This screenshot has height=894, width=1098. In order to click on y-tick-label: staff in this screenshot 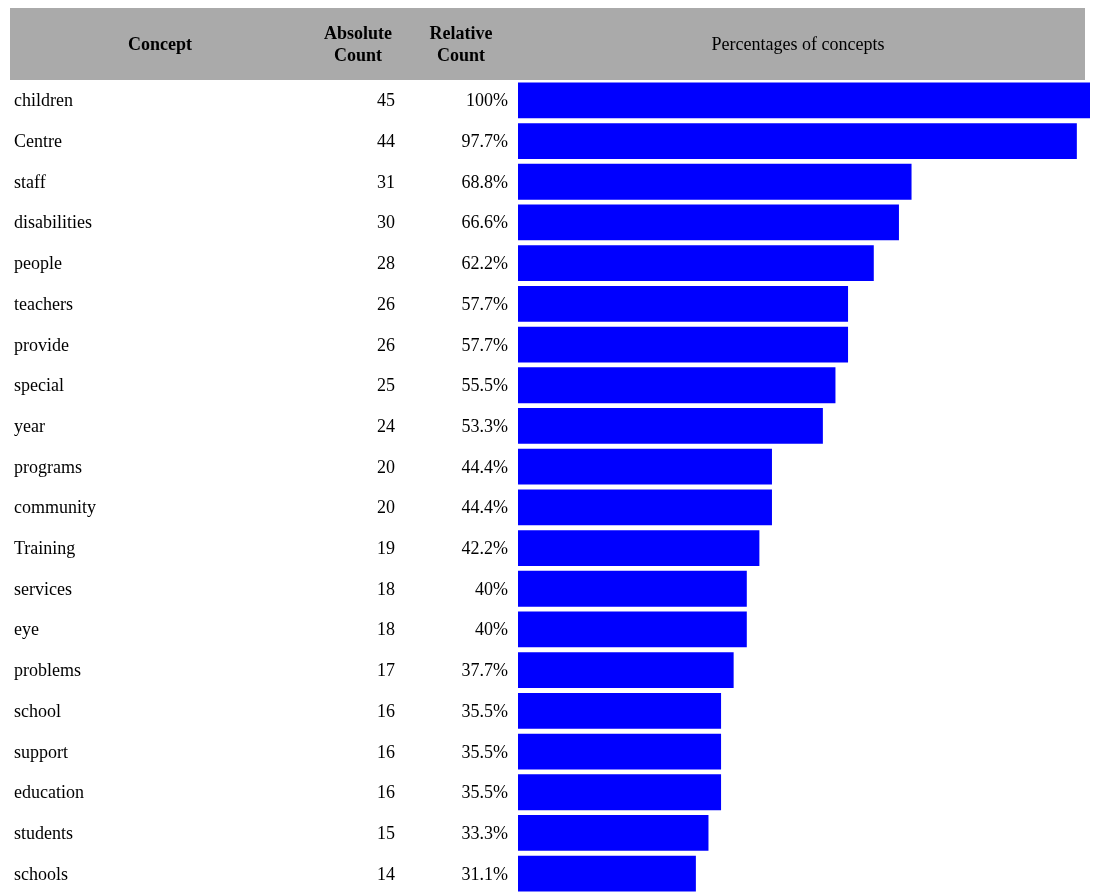, I will do `click(30, 181)`.